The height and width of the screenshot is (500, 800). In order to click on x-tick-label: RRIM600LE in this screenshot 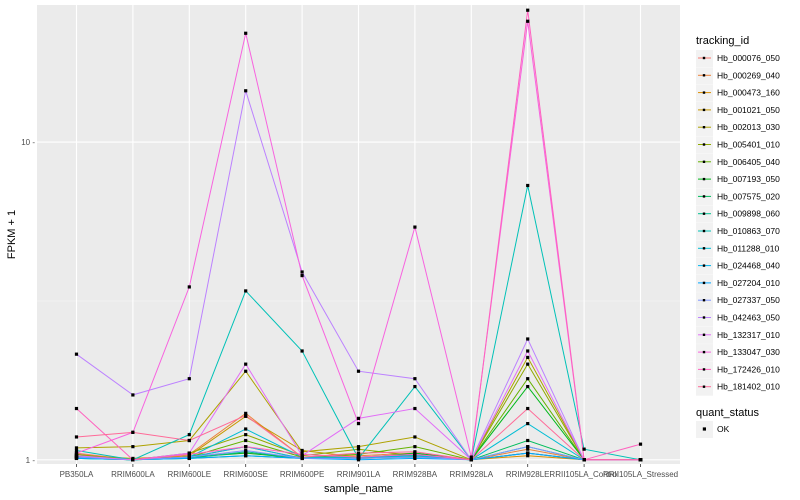, I will do `click(190, 474)`.